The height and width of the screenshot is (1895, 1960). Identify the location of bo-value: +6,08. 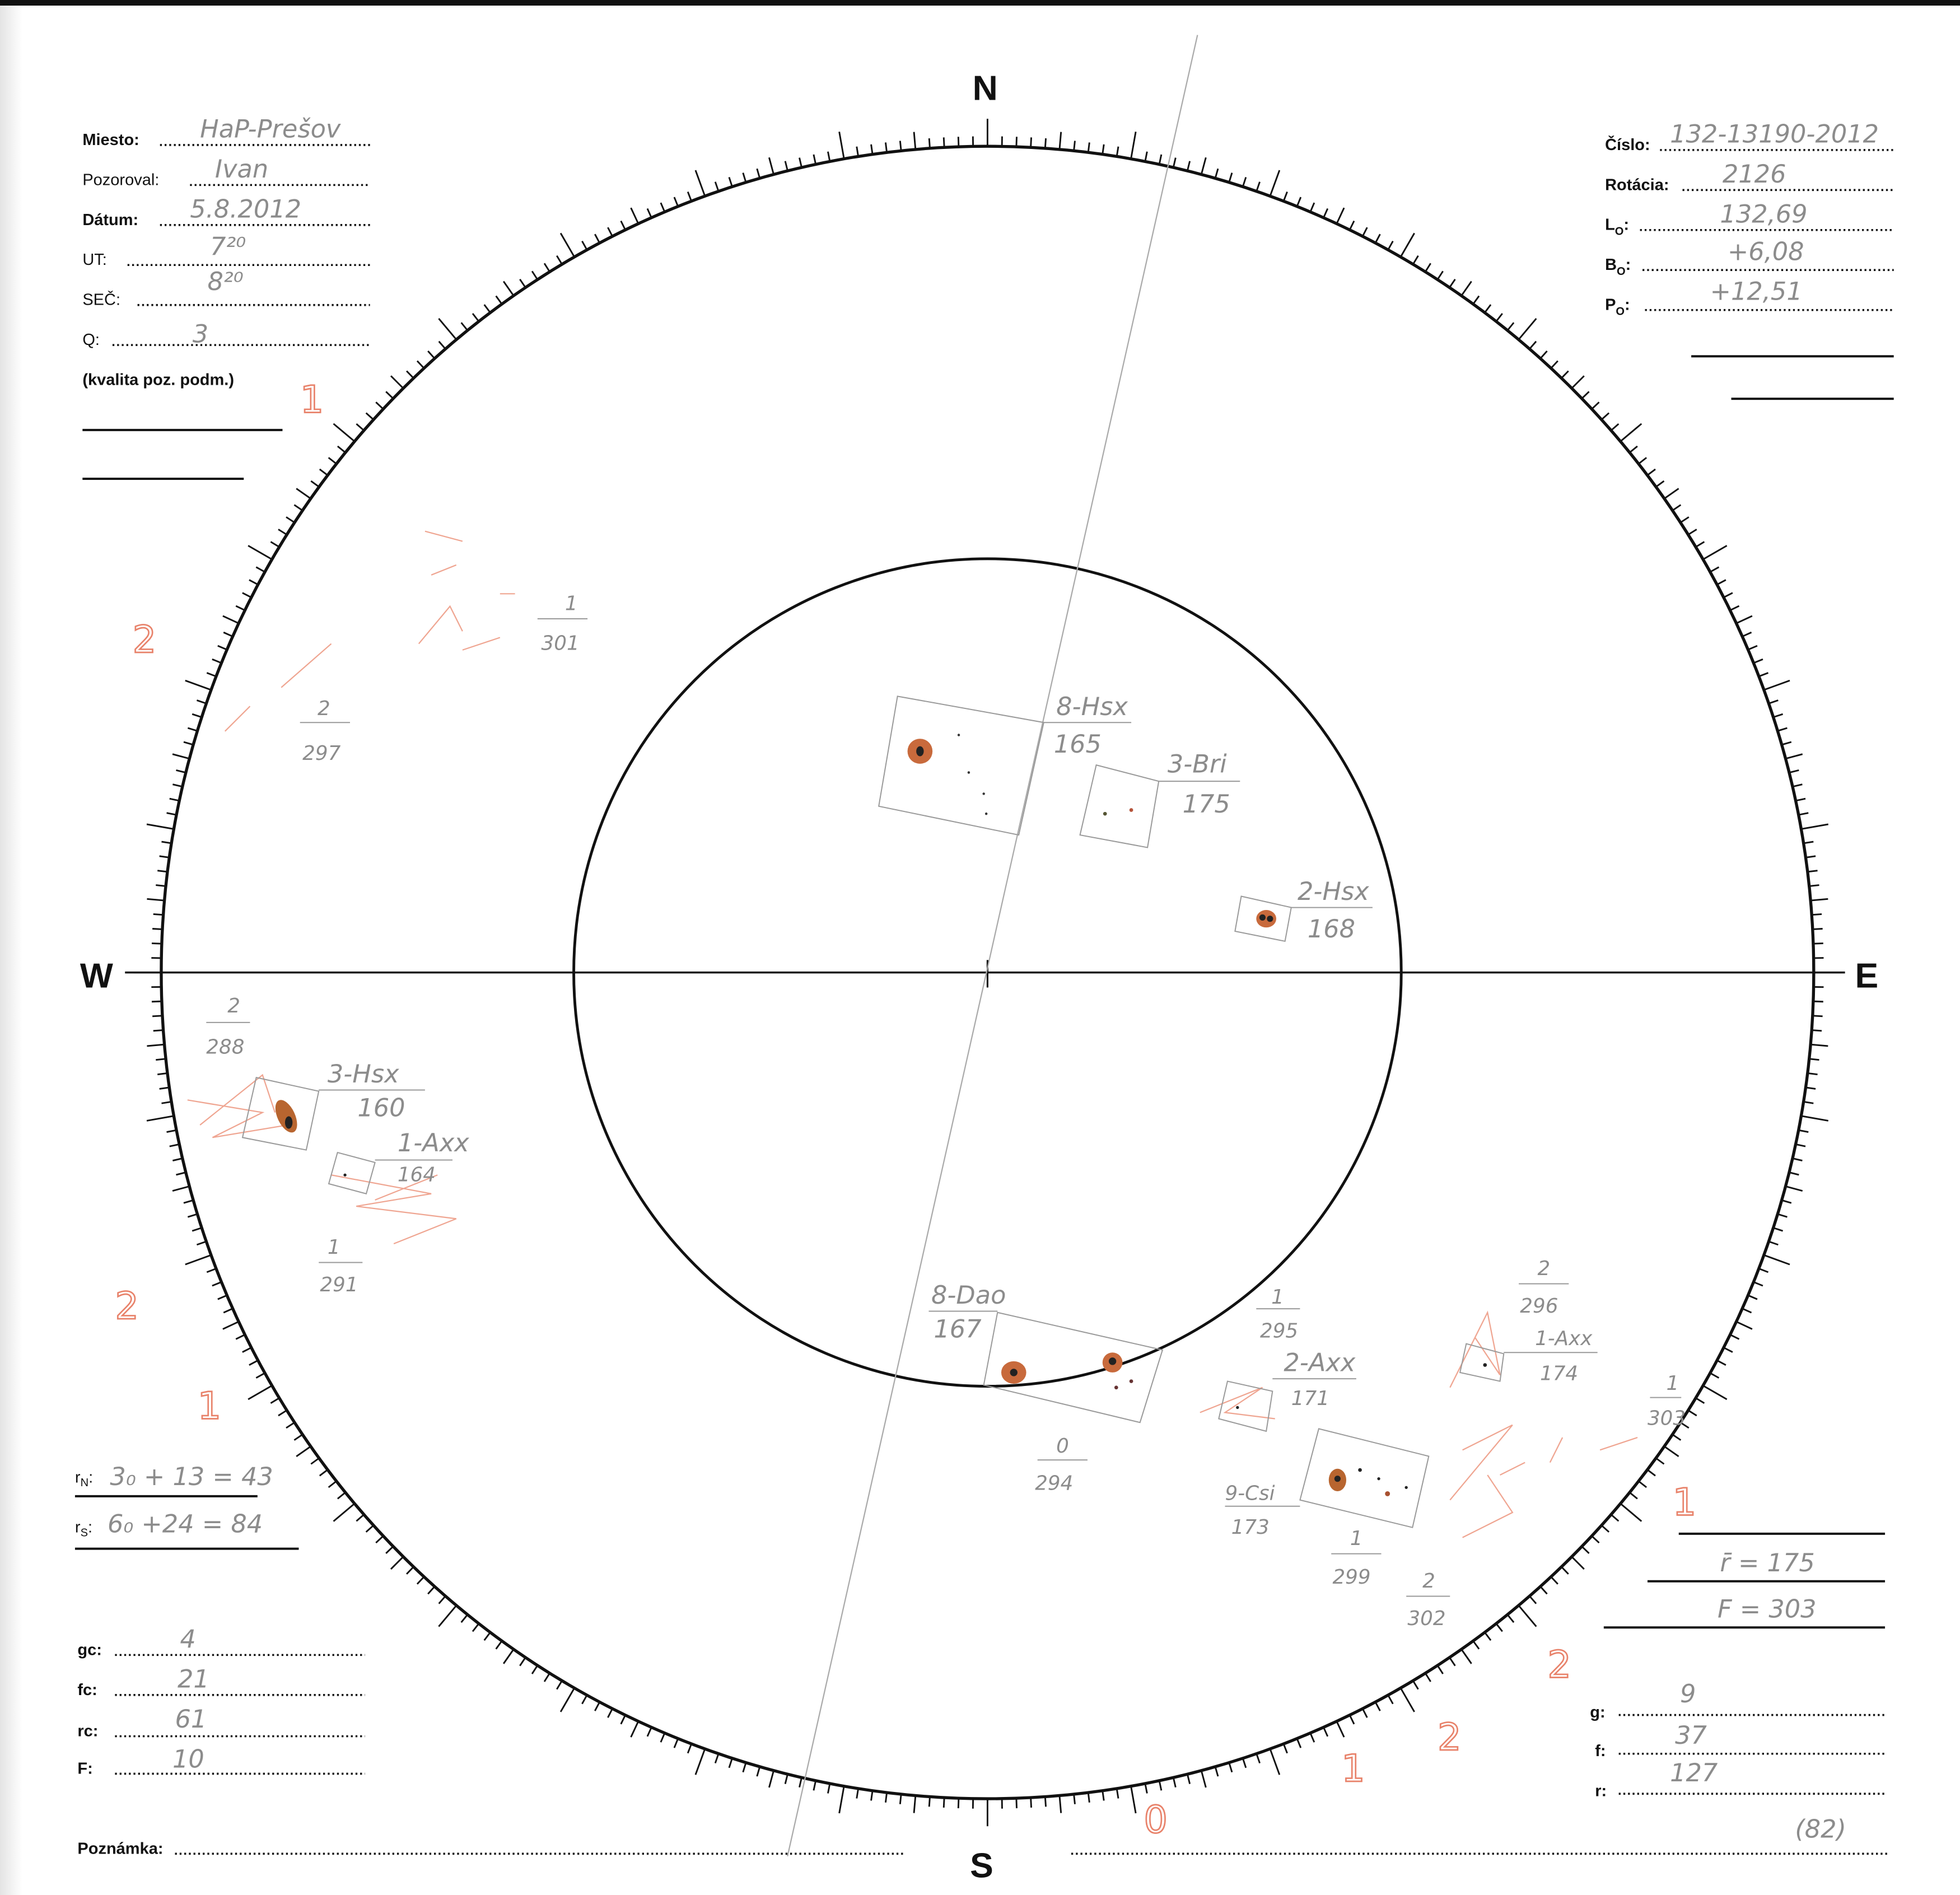
(1766, 251).